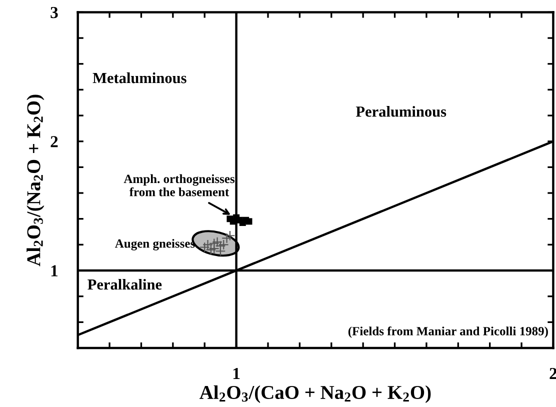 The image size is (556, 407). What do you see at coordinates (125, 284) in the screenshot?
I see `annotation: Peralkaline` at bounding box center [125, 284].